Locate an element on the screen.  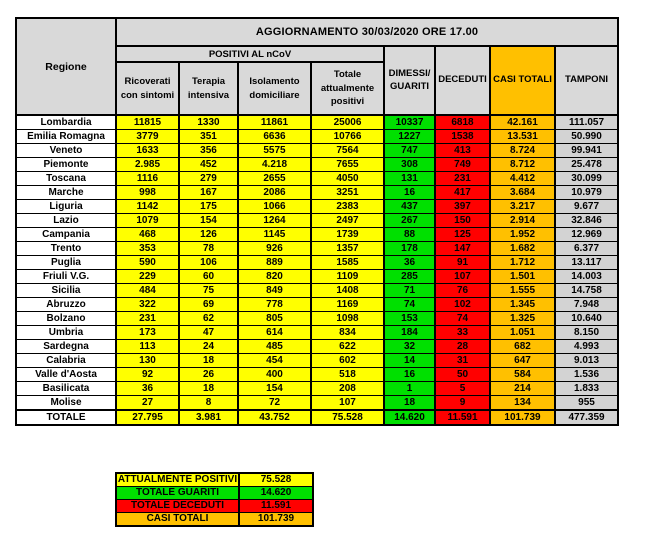
isolamento-cell: 154 is located at coordinates (274, 388).